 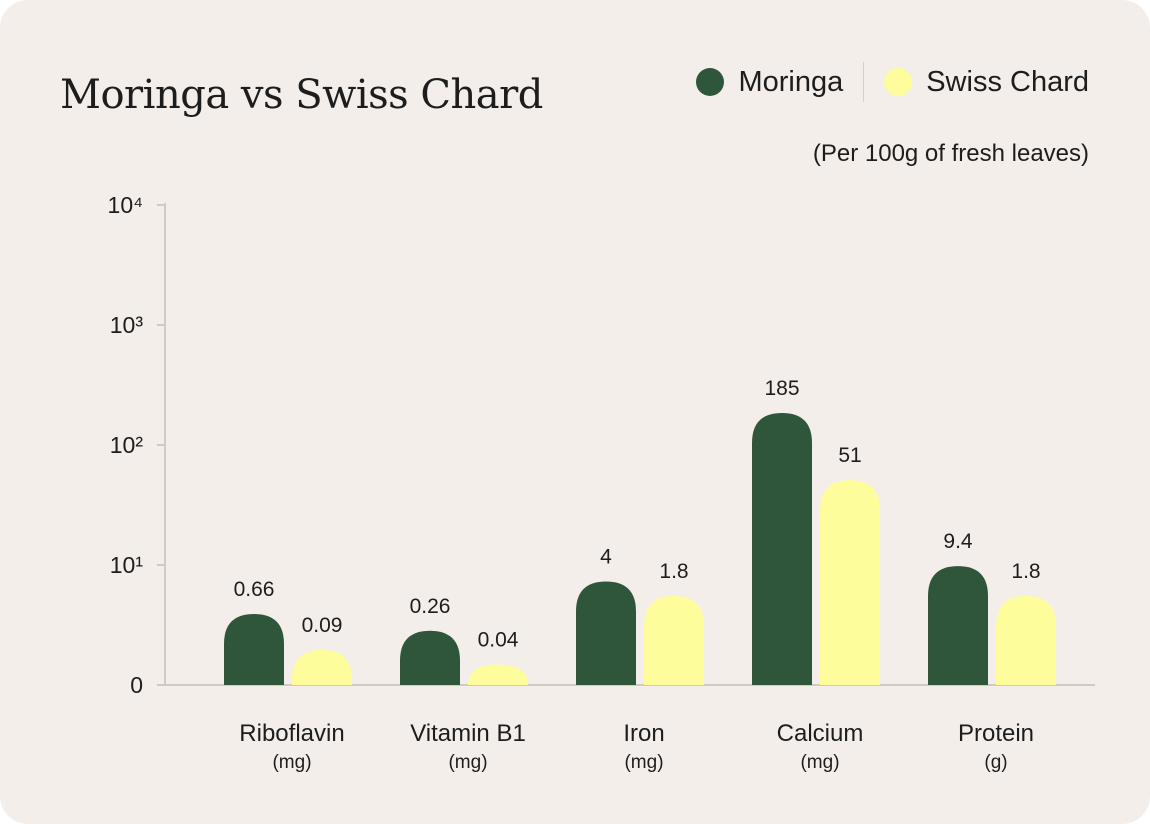 What do you see at coordinates (127, 565) in the screenshot?
I see `y-tick-label: 10¹` at bounding box center [127, 565].